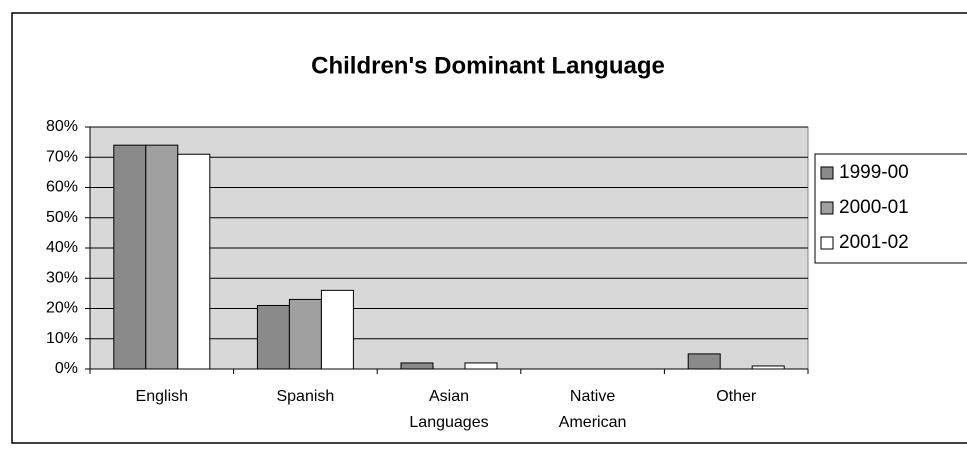  I want to click on y-tick-label: 30%, so click(62, 277).